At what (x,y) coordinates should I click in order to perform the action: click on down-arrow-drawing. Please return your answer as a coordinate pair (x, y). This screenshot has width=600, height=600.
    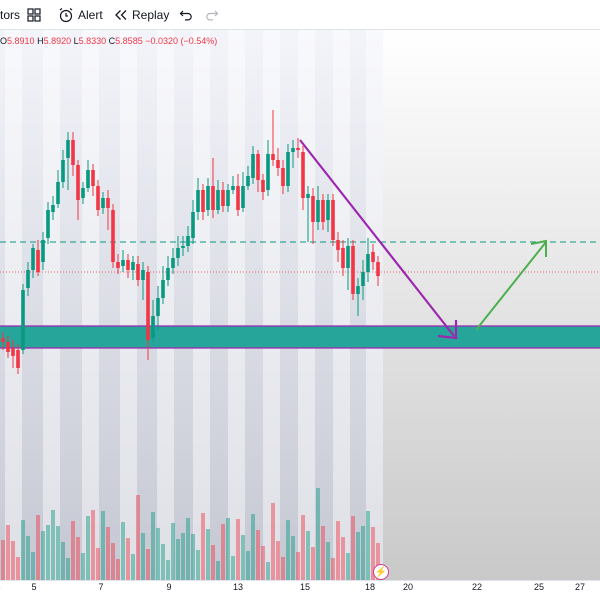
    Looking at the image, I should click on (378, 239).